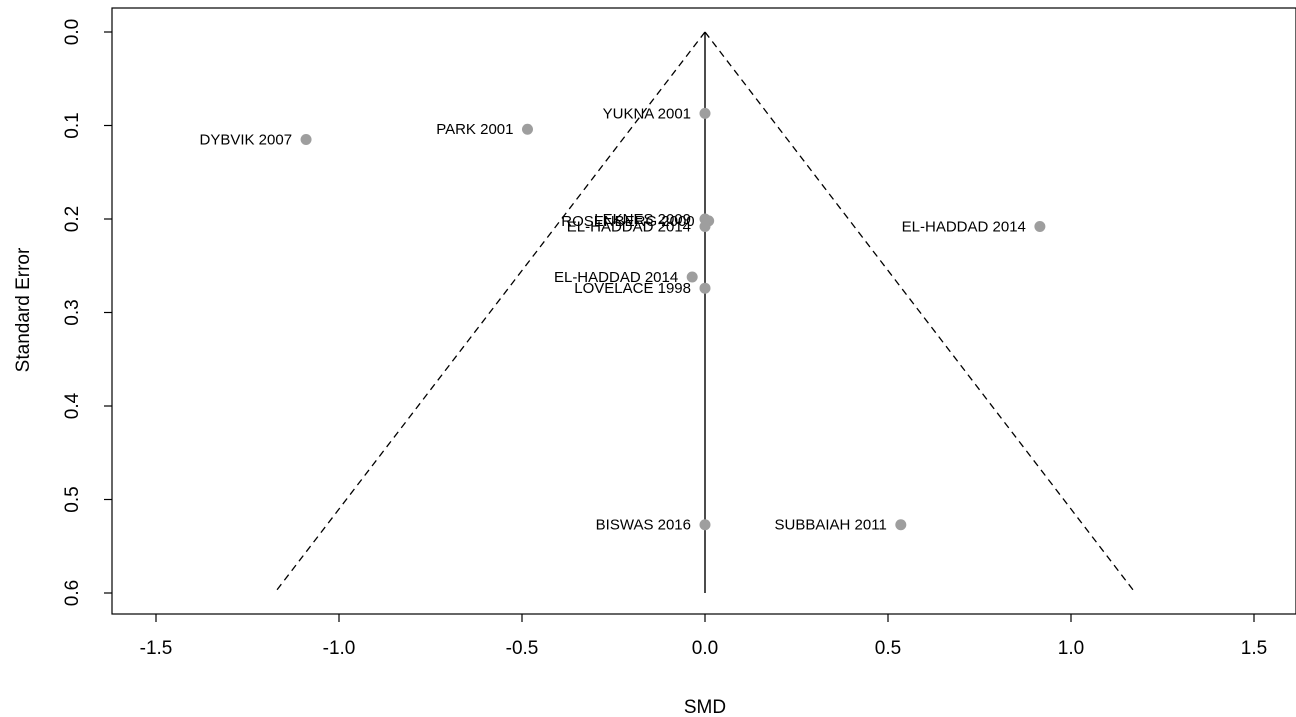 This screenshot has width=1296, height=717. Describe the element at coordinates (72, 32) in the screenshot. I see `y-tick-label: 0.0` at that location.